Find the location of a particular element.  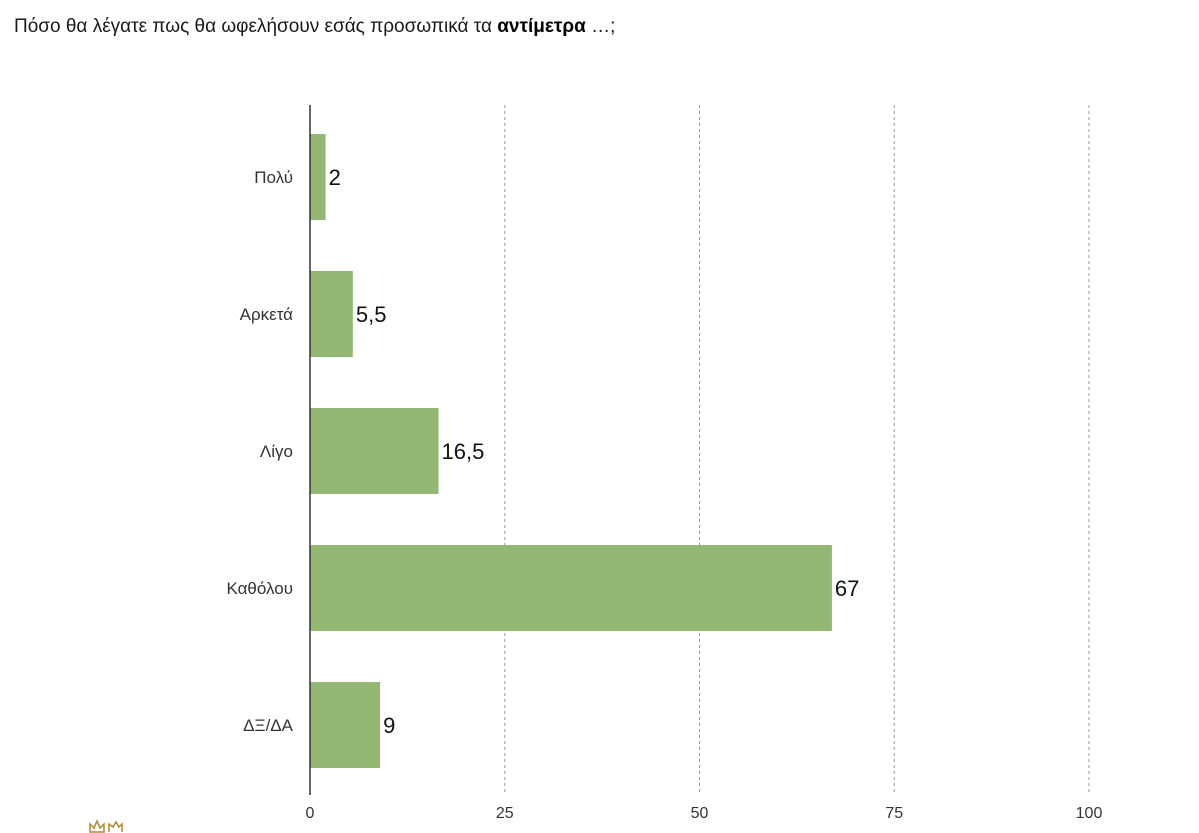

chart-title-emphasis: αντίμετρα is located at coordinates (541, 26).